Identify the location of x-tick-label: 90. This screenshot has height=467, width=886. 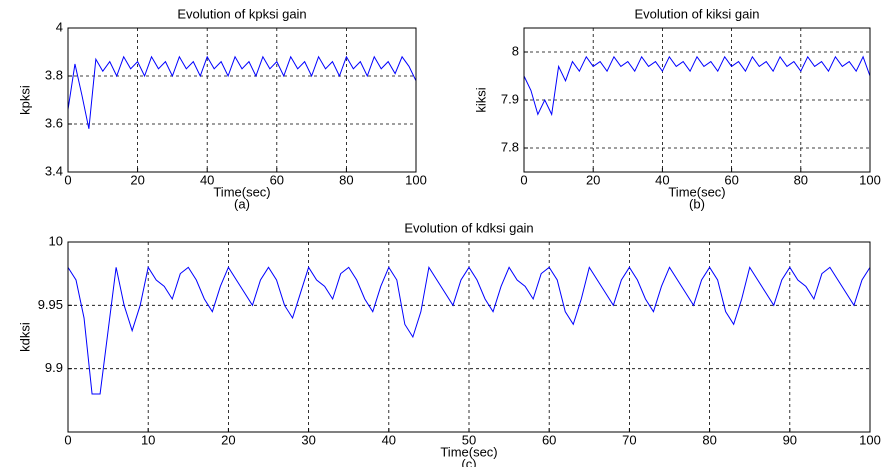
(790, 439).